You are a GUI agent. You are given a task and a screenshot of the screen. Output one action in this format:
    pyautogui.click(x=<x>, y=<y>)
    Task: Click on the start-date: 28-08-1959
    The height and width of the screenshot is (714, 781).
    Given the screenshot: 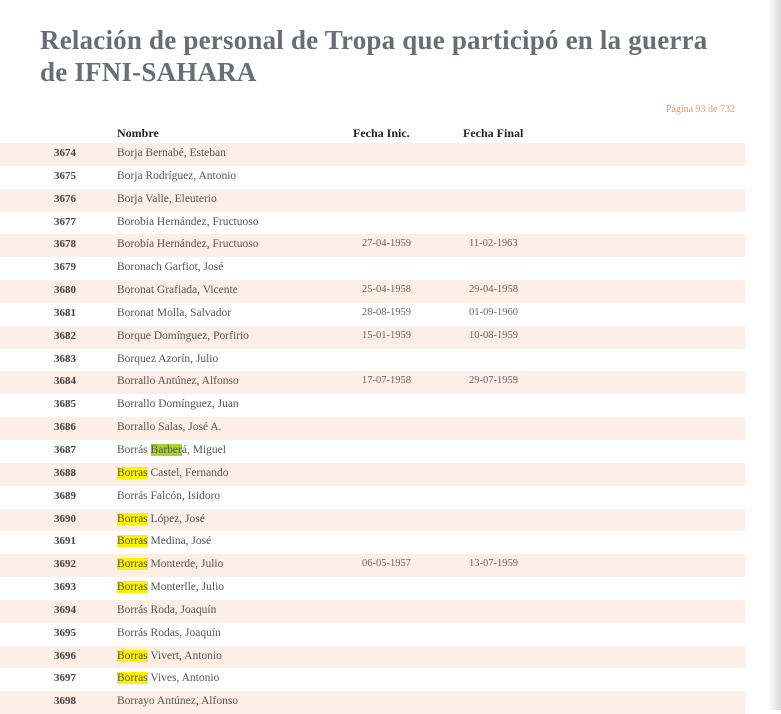 What is the action you would take?
    pyautogui.click(x=386, y=312)
    